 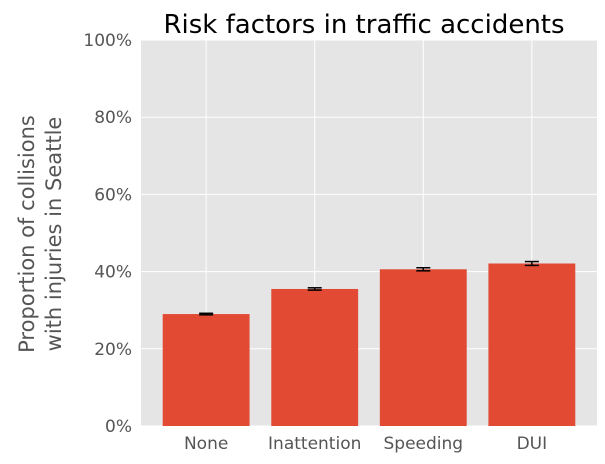 I want to click on y-tick-label: 80%, so click(x=113, y=118).